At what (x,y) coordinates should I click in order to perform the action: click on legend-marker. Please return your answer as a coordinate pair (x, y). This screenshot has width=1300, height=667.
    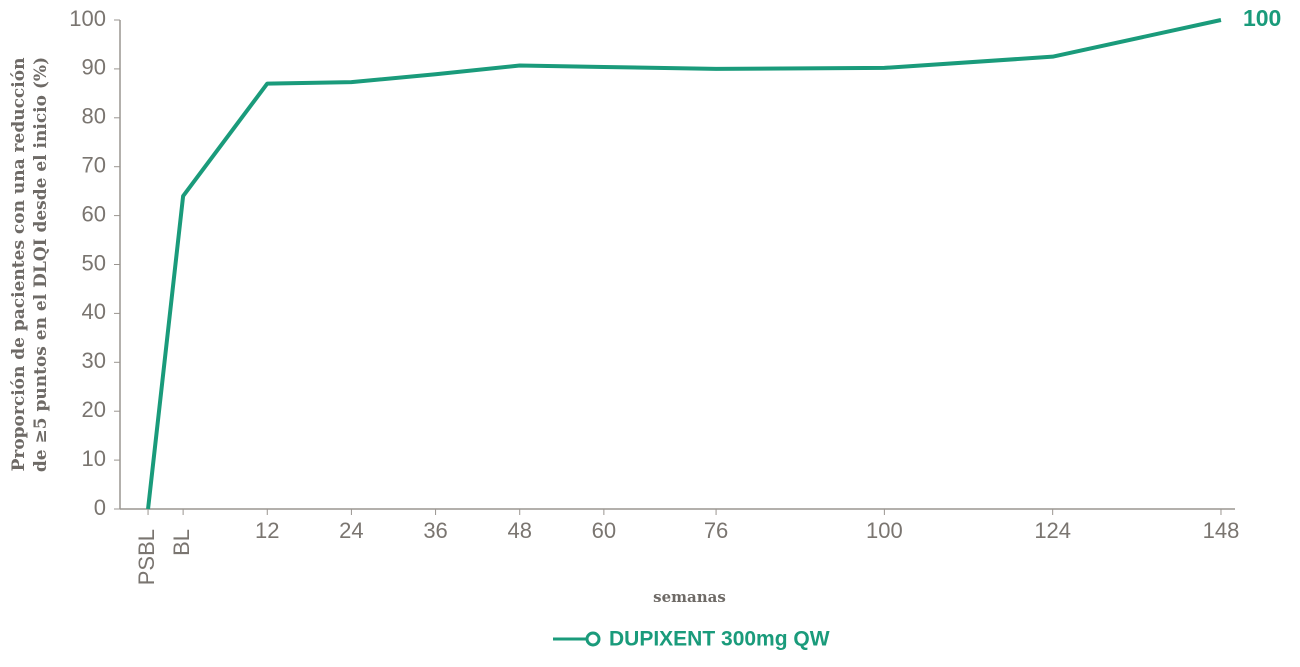
    Looking at the image, I should click on (593, 639).